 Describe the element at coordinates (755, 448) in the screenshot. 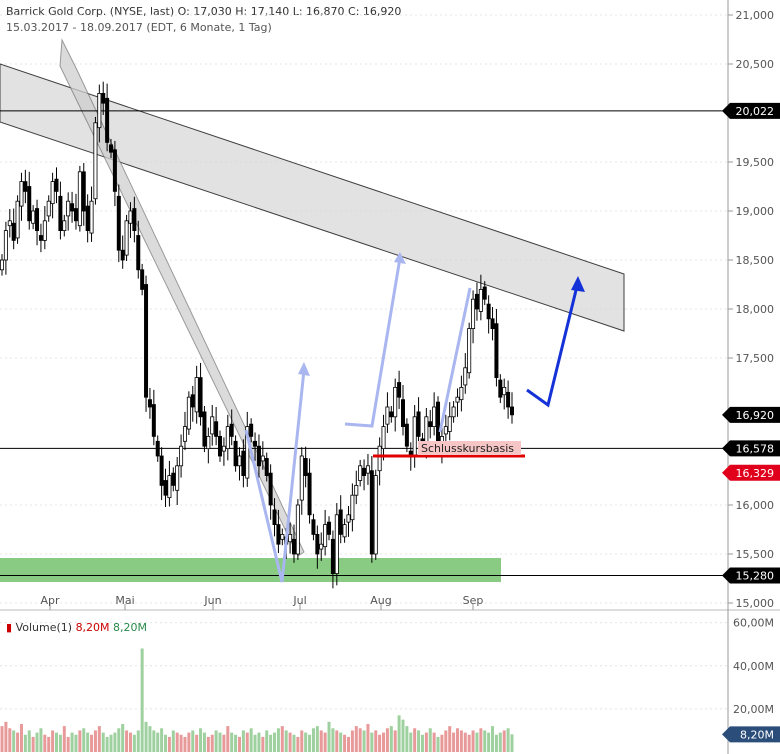

I see `price-tag-label: 16,578` at that location.